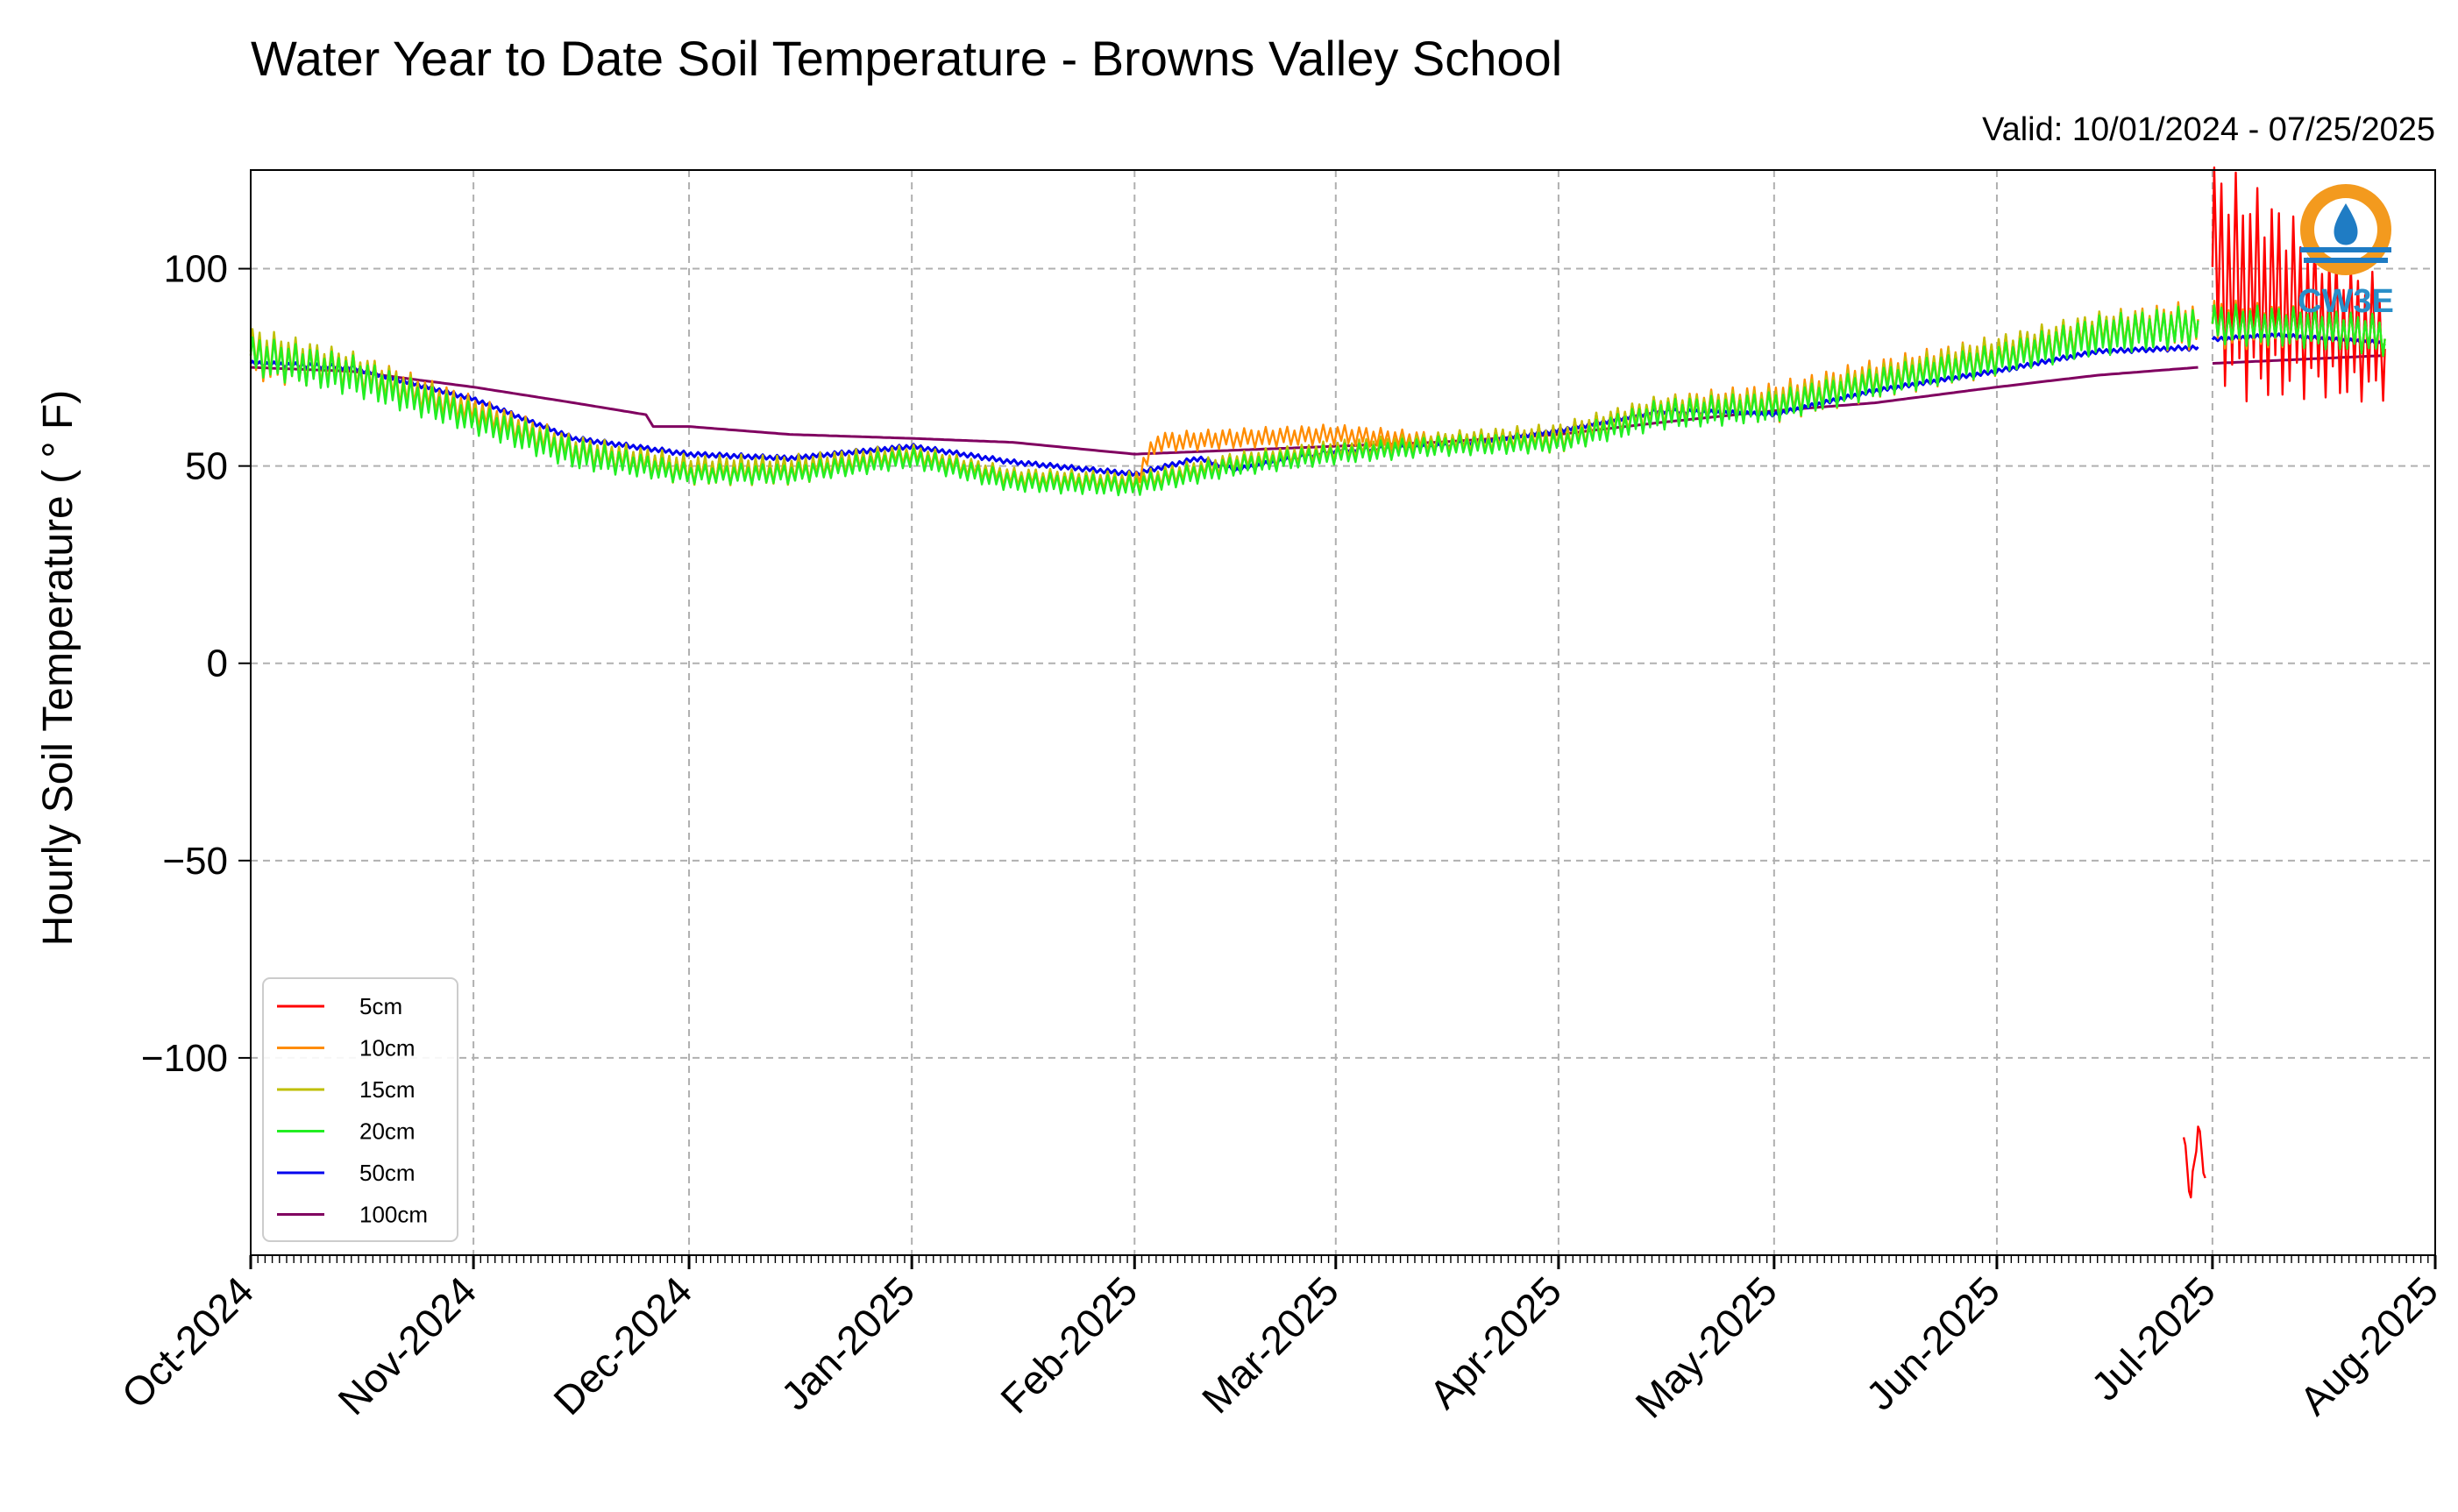 The image size is (2458, 1512). Describe the element at coordinates (407, 1345) in the screenshot. I see `x-tick-label: Nov-2024` at that location.